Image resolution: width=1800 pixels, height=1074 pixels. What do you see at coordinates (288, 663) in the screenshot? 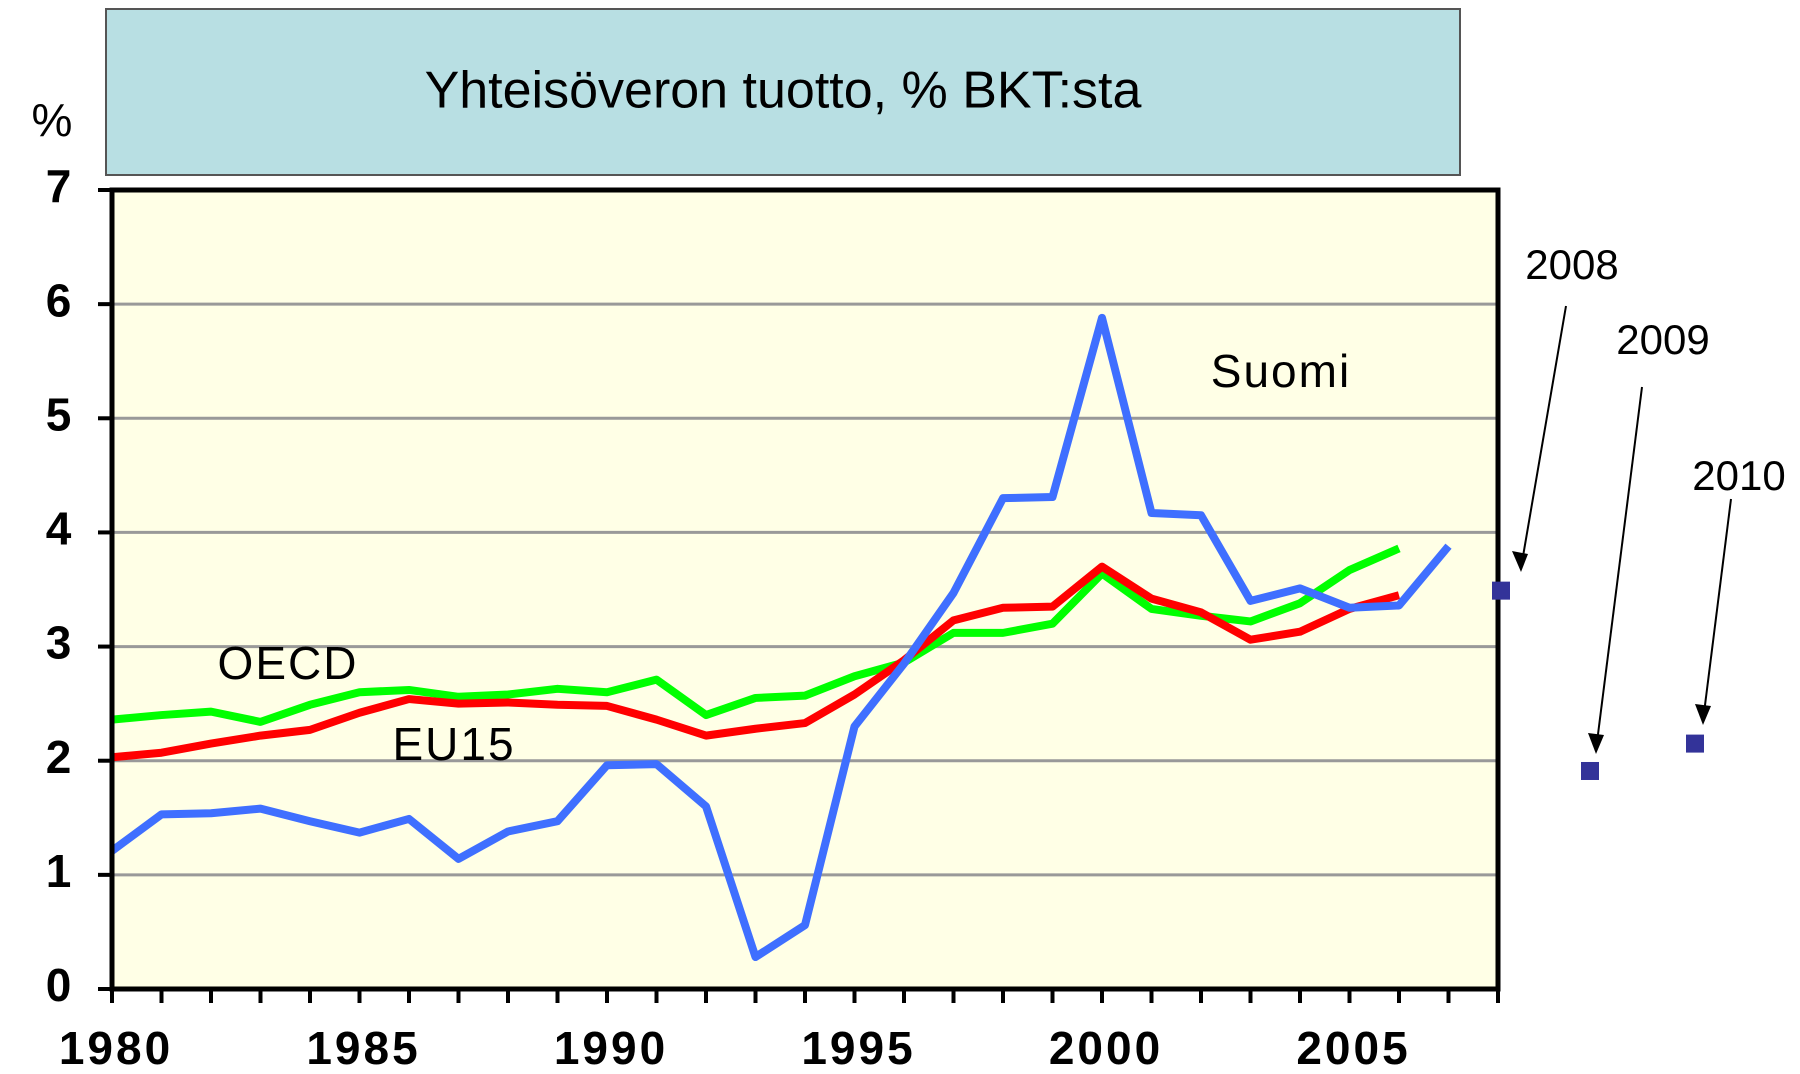
I see `series-label: OECD` at bounding box center [288, 663].